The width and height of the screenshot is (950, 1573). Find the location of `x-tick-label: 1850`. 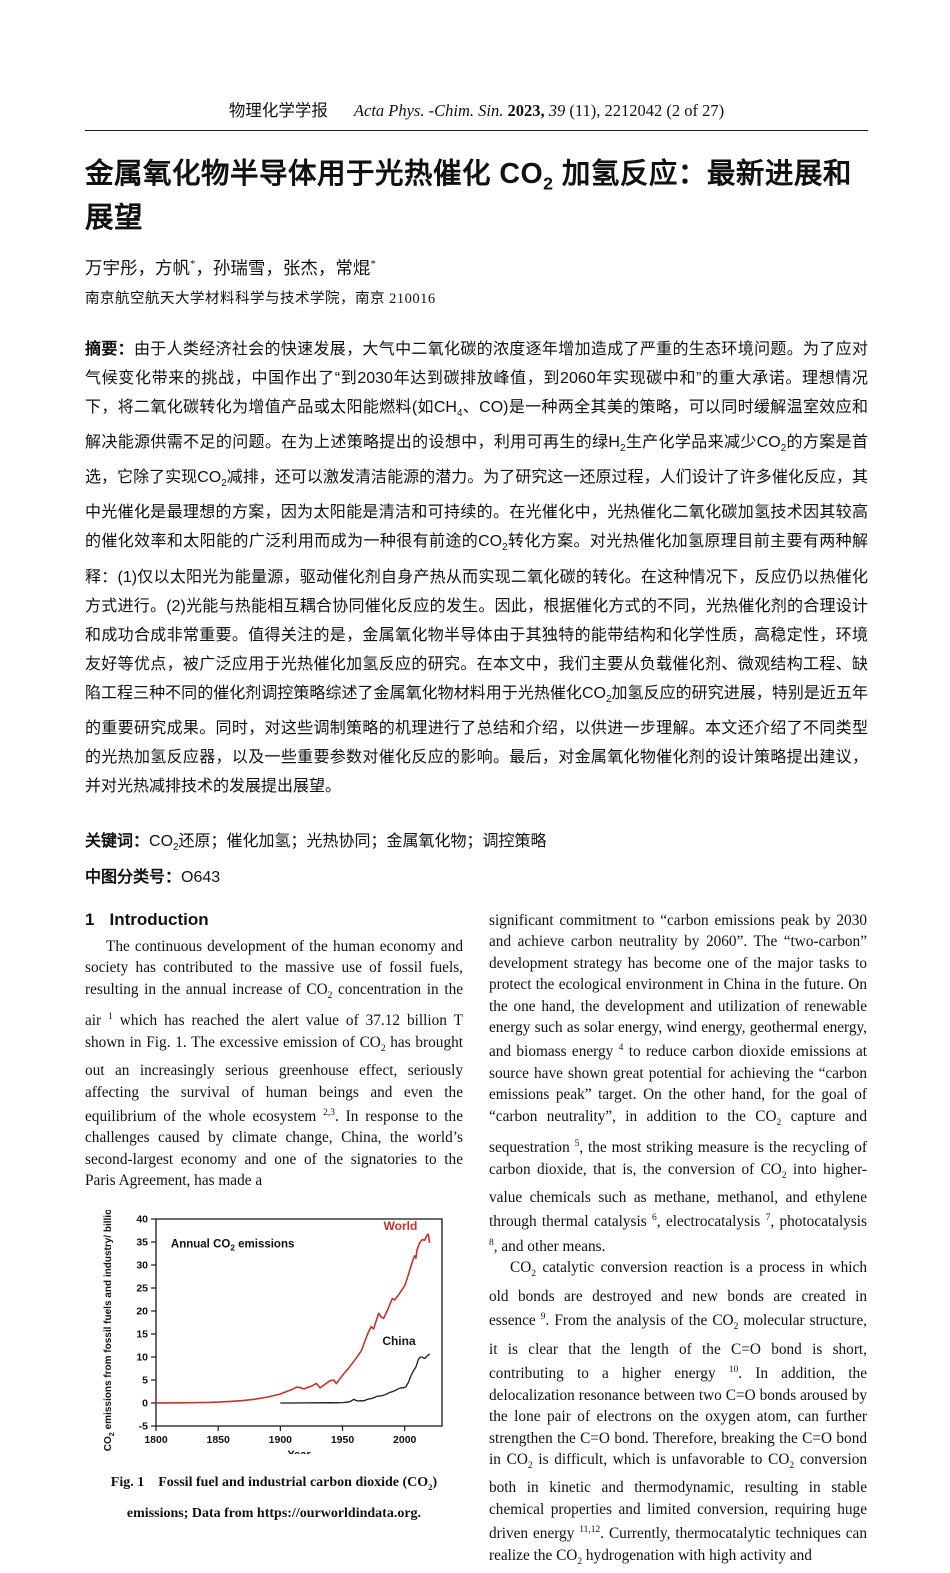

x-tick-label: 1850 is located at coordinates (218, 1440).